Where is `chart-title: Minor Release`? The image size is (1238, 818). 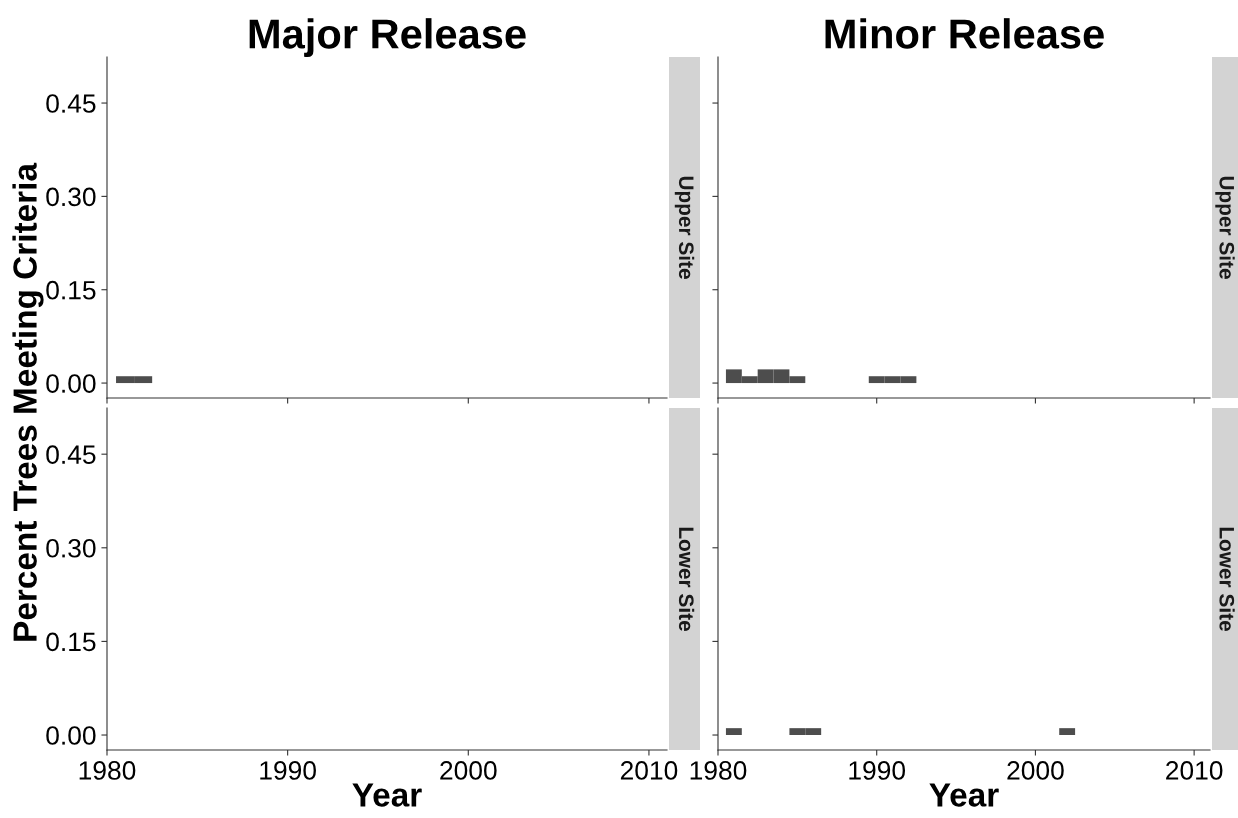
chart-title: Minor Release is located at coordinates (964, 33).